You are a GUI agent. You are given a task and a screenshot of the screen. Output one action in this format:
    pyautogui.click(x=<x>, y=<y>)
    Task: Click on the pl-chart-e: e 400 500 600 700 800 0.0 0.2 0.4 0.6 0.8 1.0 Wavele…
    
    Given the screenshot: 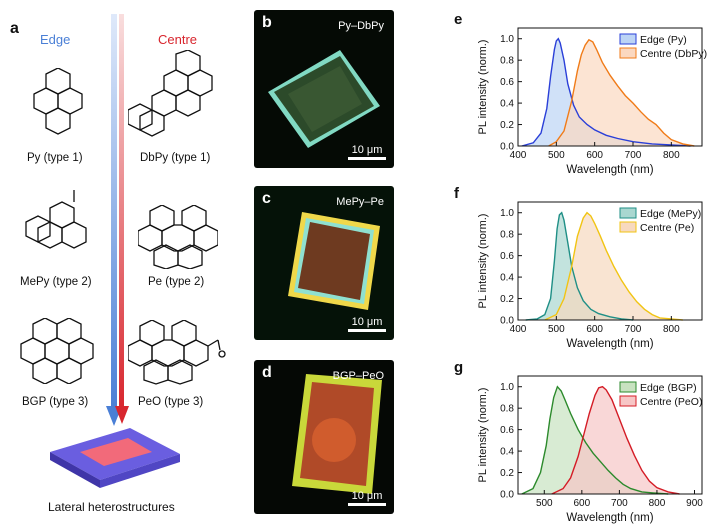 What is the action you would take?
    pyautogui.click(x=580, y=93)
    